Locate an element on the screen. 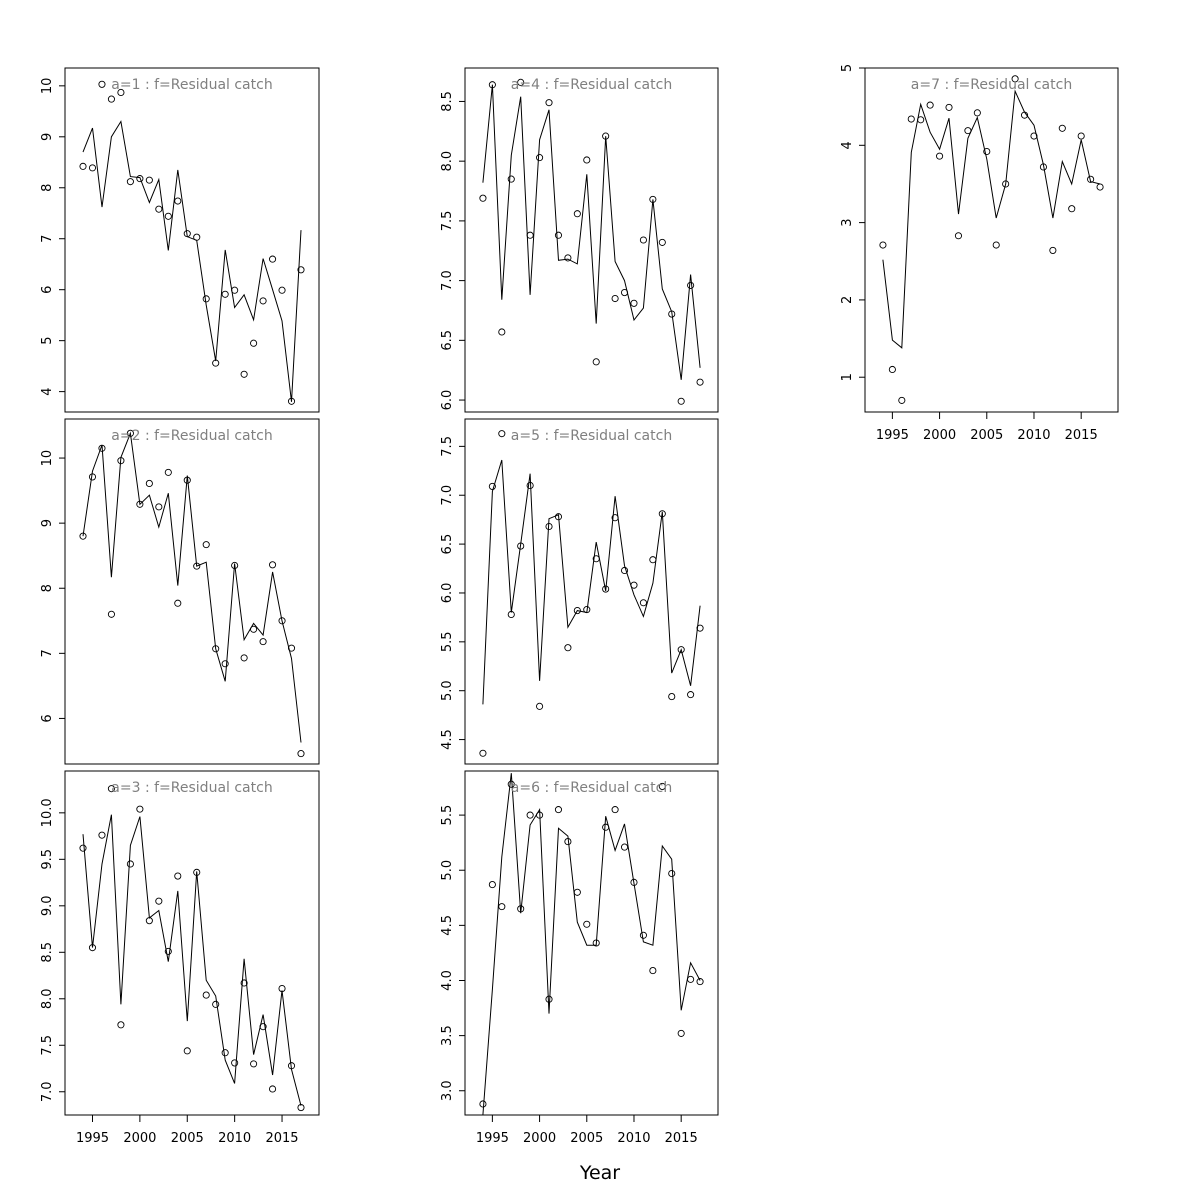  panel-1: 4 5 6 7 8 9 10 a=1 : f=Residual catch is located at coordinates (180, 240).